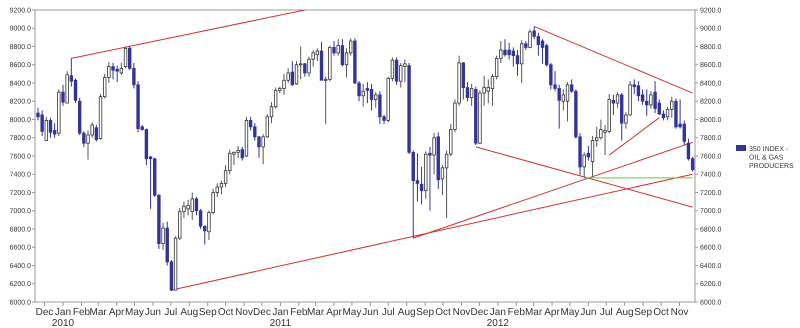 This screenshot has width=800, height=328. What do you see at coordinates (281, 317) in the screenshot?
I see `x-tick-label: Jan 2011` at bounding box center [281, 317].